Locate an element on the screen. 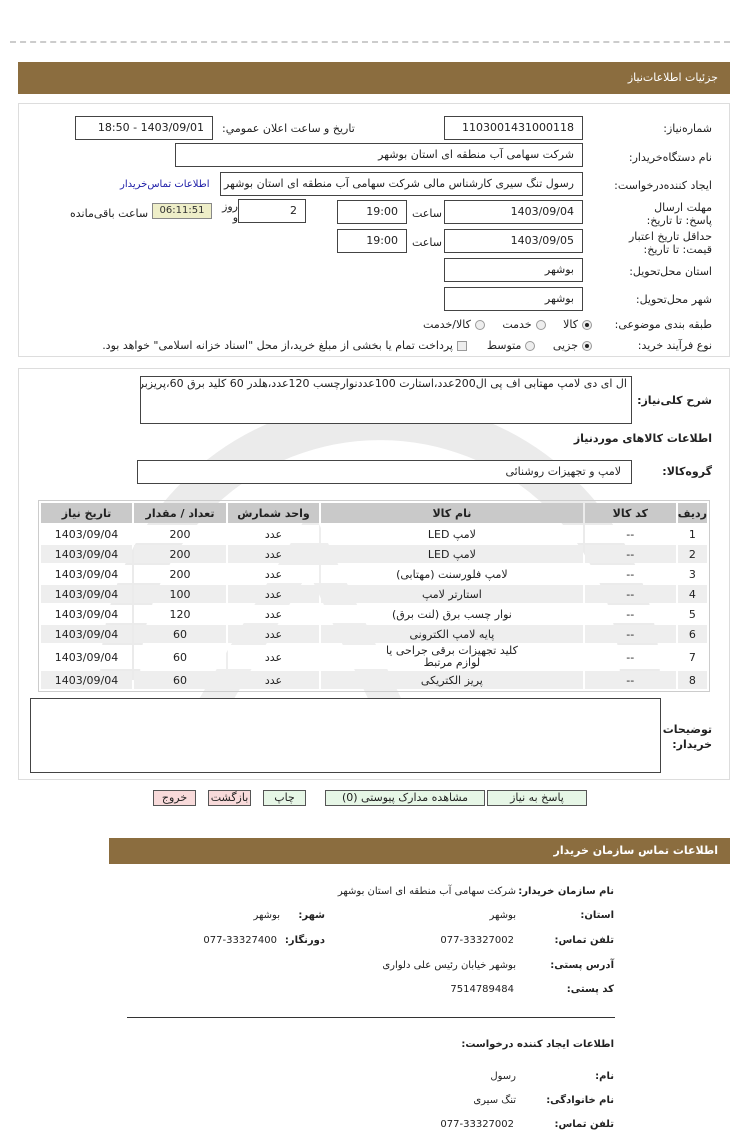  fax-label: دورنگار: is located at coordinates (304, 940).